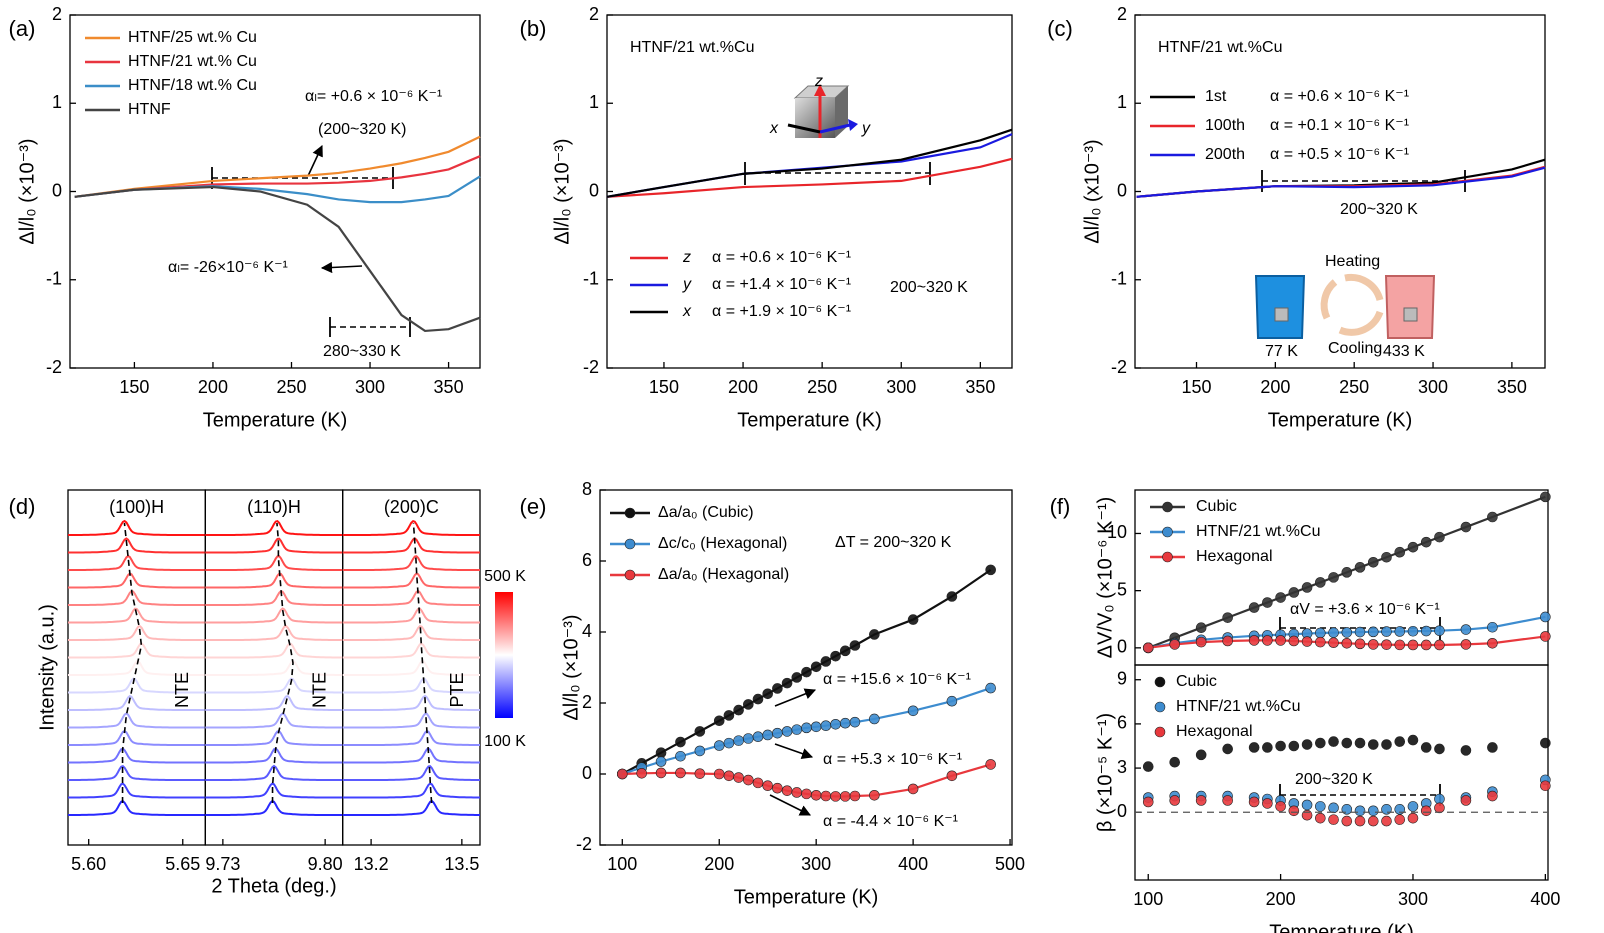 The image size is (1604, 933). Describe the element at coordinates (866, 128) in the screenshot. I see `cube-axis-label: y` at that location.